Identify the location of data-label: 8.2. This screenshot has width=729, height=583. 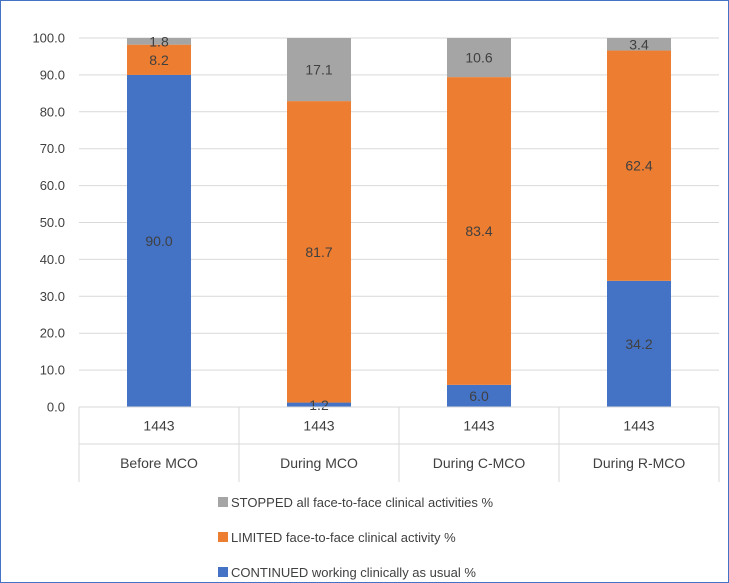
(159, 60).